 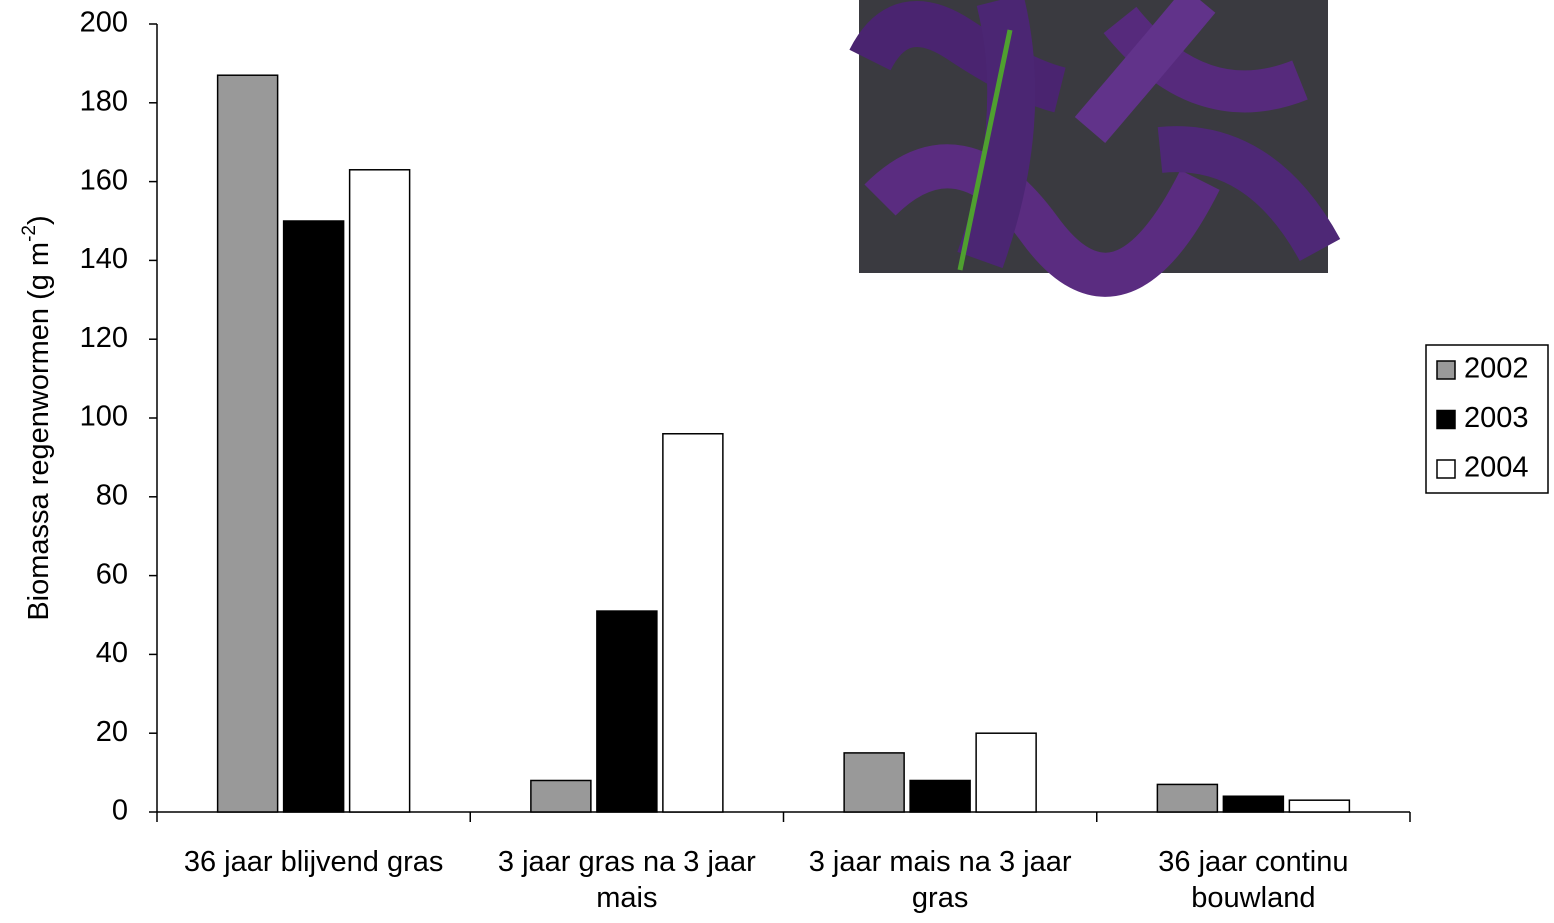 I want to click on y-tick-label: 20, so click(x=112, y=732).